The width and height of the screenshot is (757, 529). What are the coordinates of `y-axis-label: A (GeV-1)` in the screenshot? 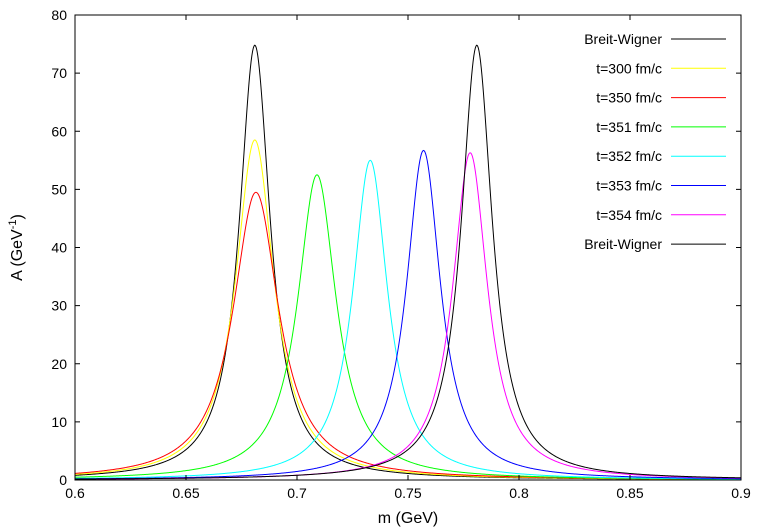 It's located at (16, 247).